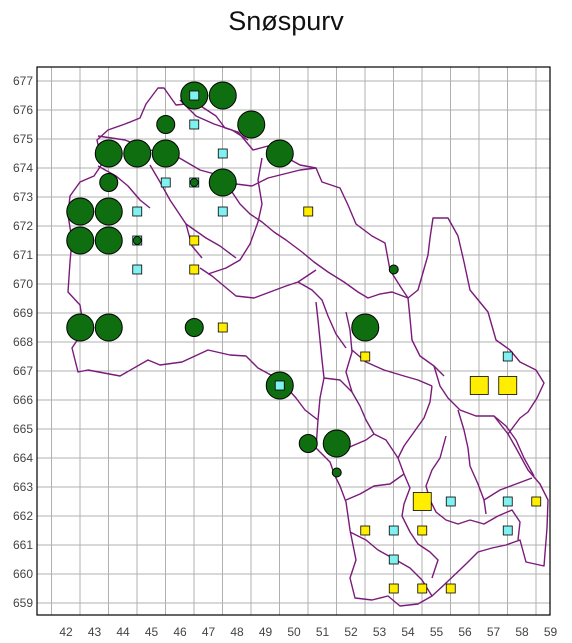 Image resolution: width=572 pixels, height=643 pixels. I want to click on x-tick-label: 51, so click(323, 632).